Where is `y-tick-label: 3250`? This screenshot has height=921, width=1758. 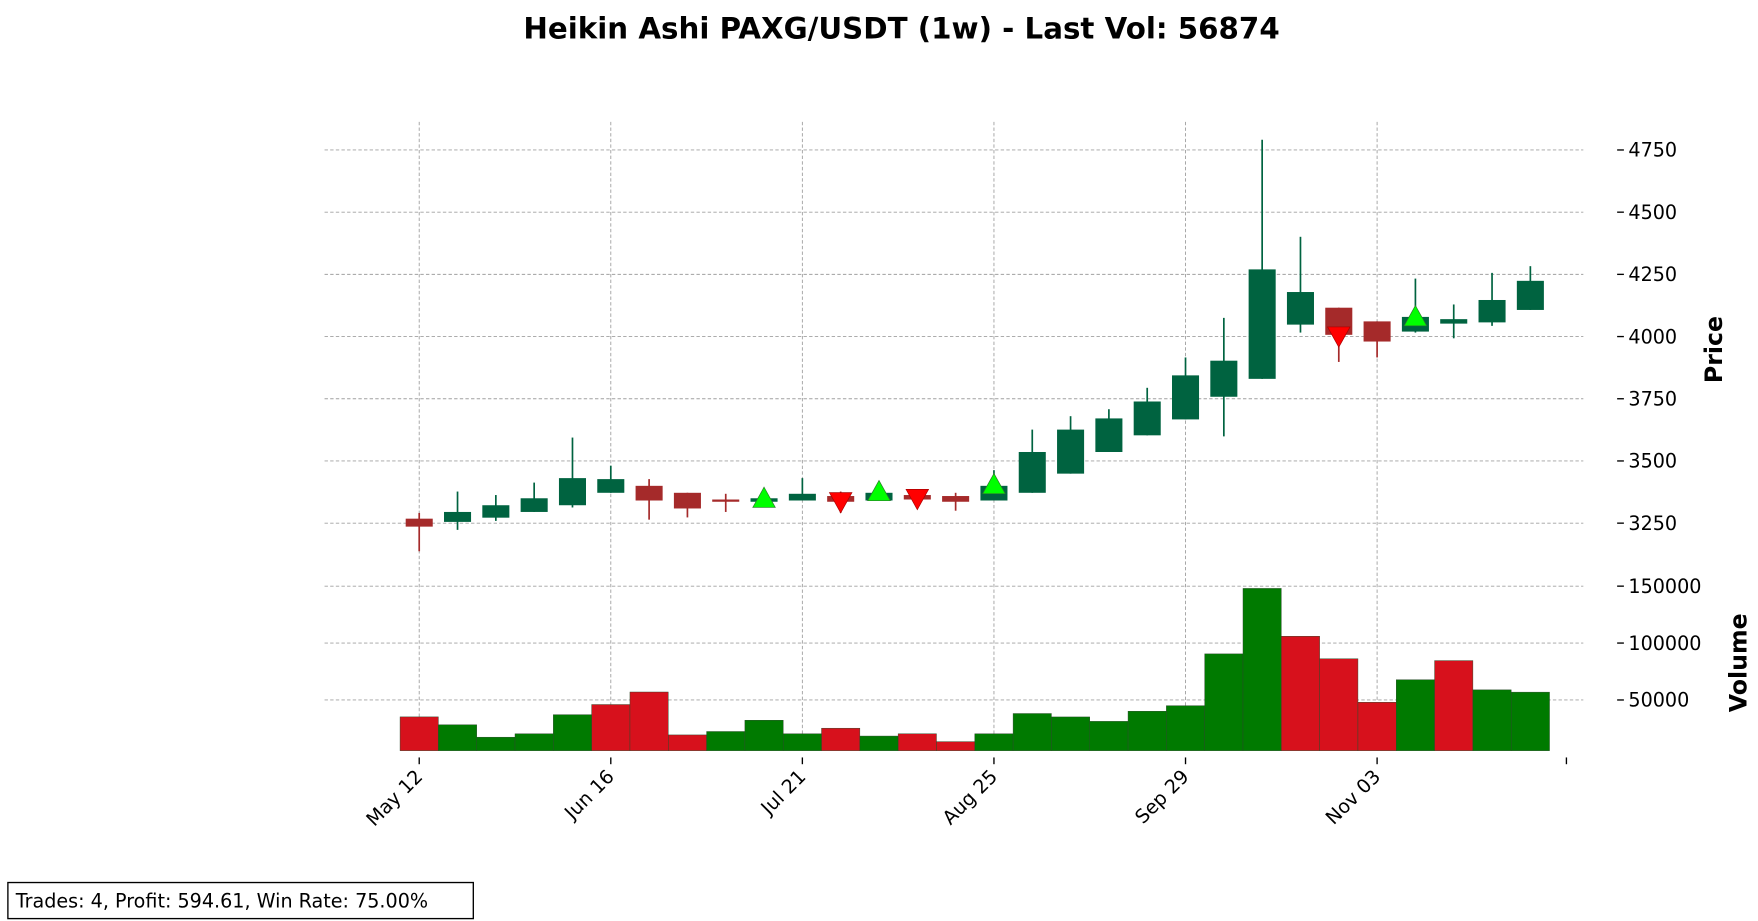 y-tick-label: 3250 is located at coordinates (1652, 523).